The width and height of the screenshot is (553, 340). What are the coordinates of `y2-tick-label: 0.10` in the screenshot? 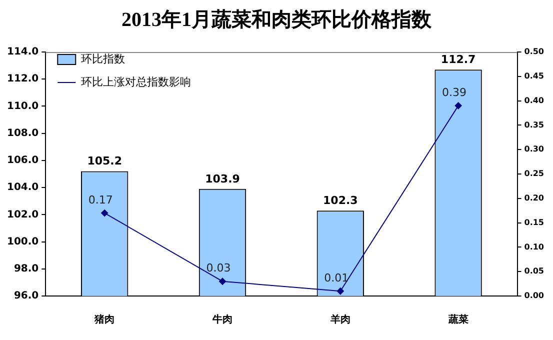 It's located at (534, 247).